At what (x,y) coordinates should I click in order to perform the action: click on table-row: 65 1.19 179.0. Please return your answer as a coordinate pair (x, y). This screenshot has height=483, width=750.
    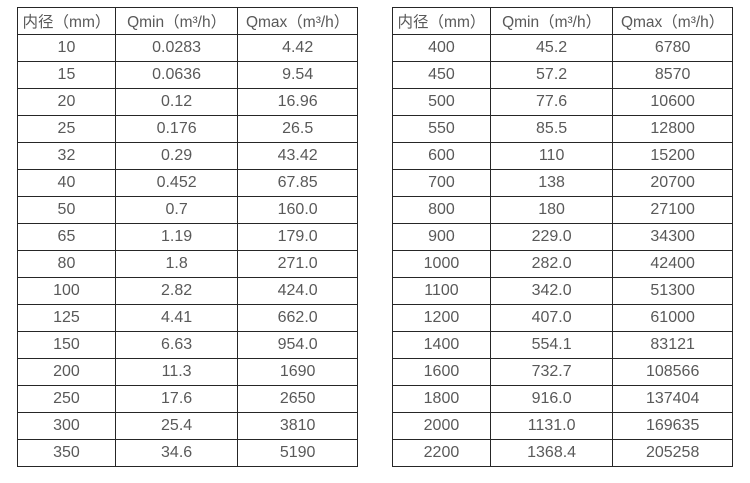
    Looking at the image, I should click on (187, 237).